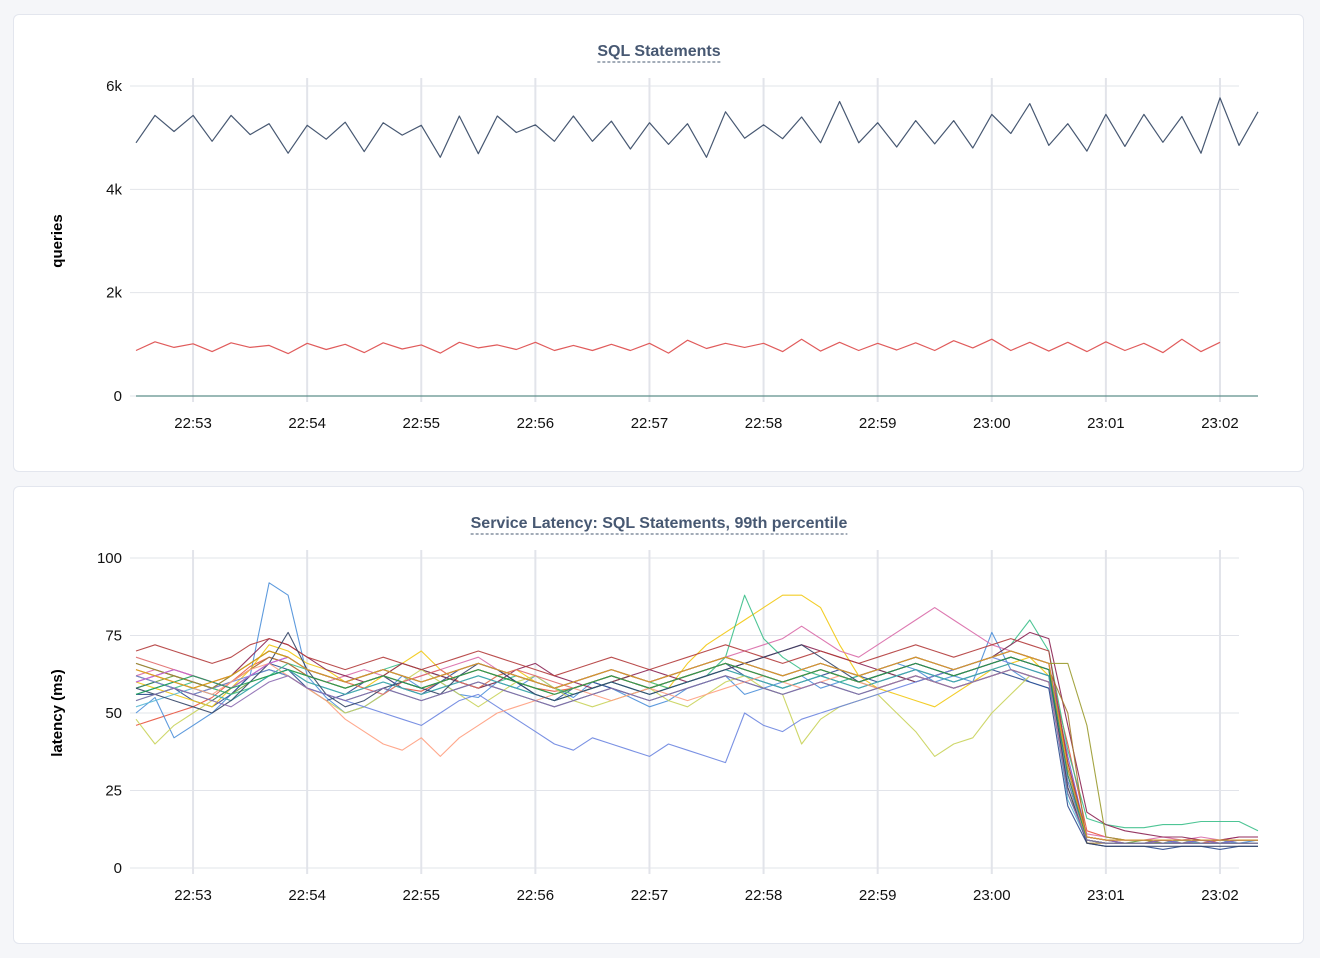 The image size is (1320, 958). I want to click on y-tick-label: 25, so click(113, 791).